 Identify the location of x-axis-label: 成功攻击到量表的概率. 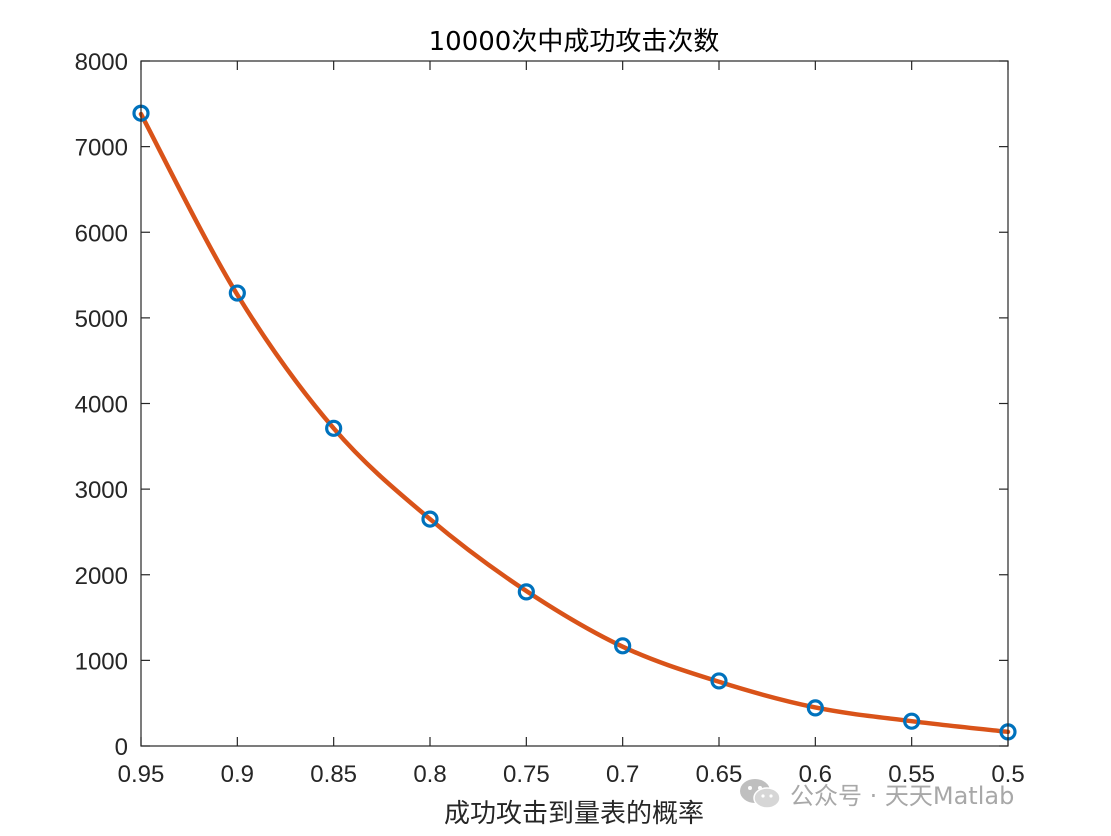
(574, 814).